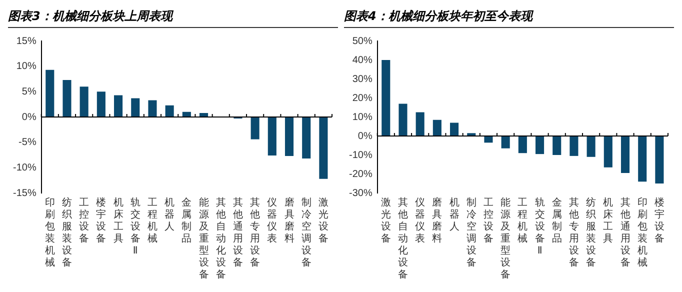 This screenshot has width=682, height=292. Describe the element at coordinates (360, 193) in the screenshot. I see `y-tick-label: -30%` at that location.